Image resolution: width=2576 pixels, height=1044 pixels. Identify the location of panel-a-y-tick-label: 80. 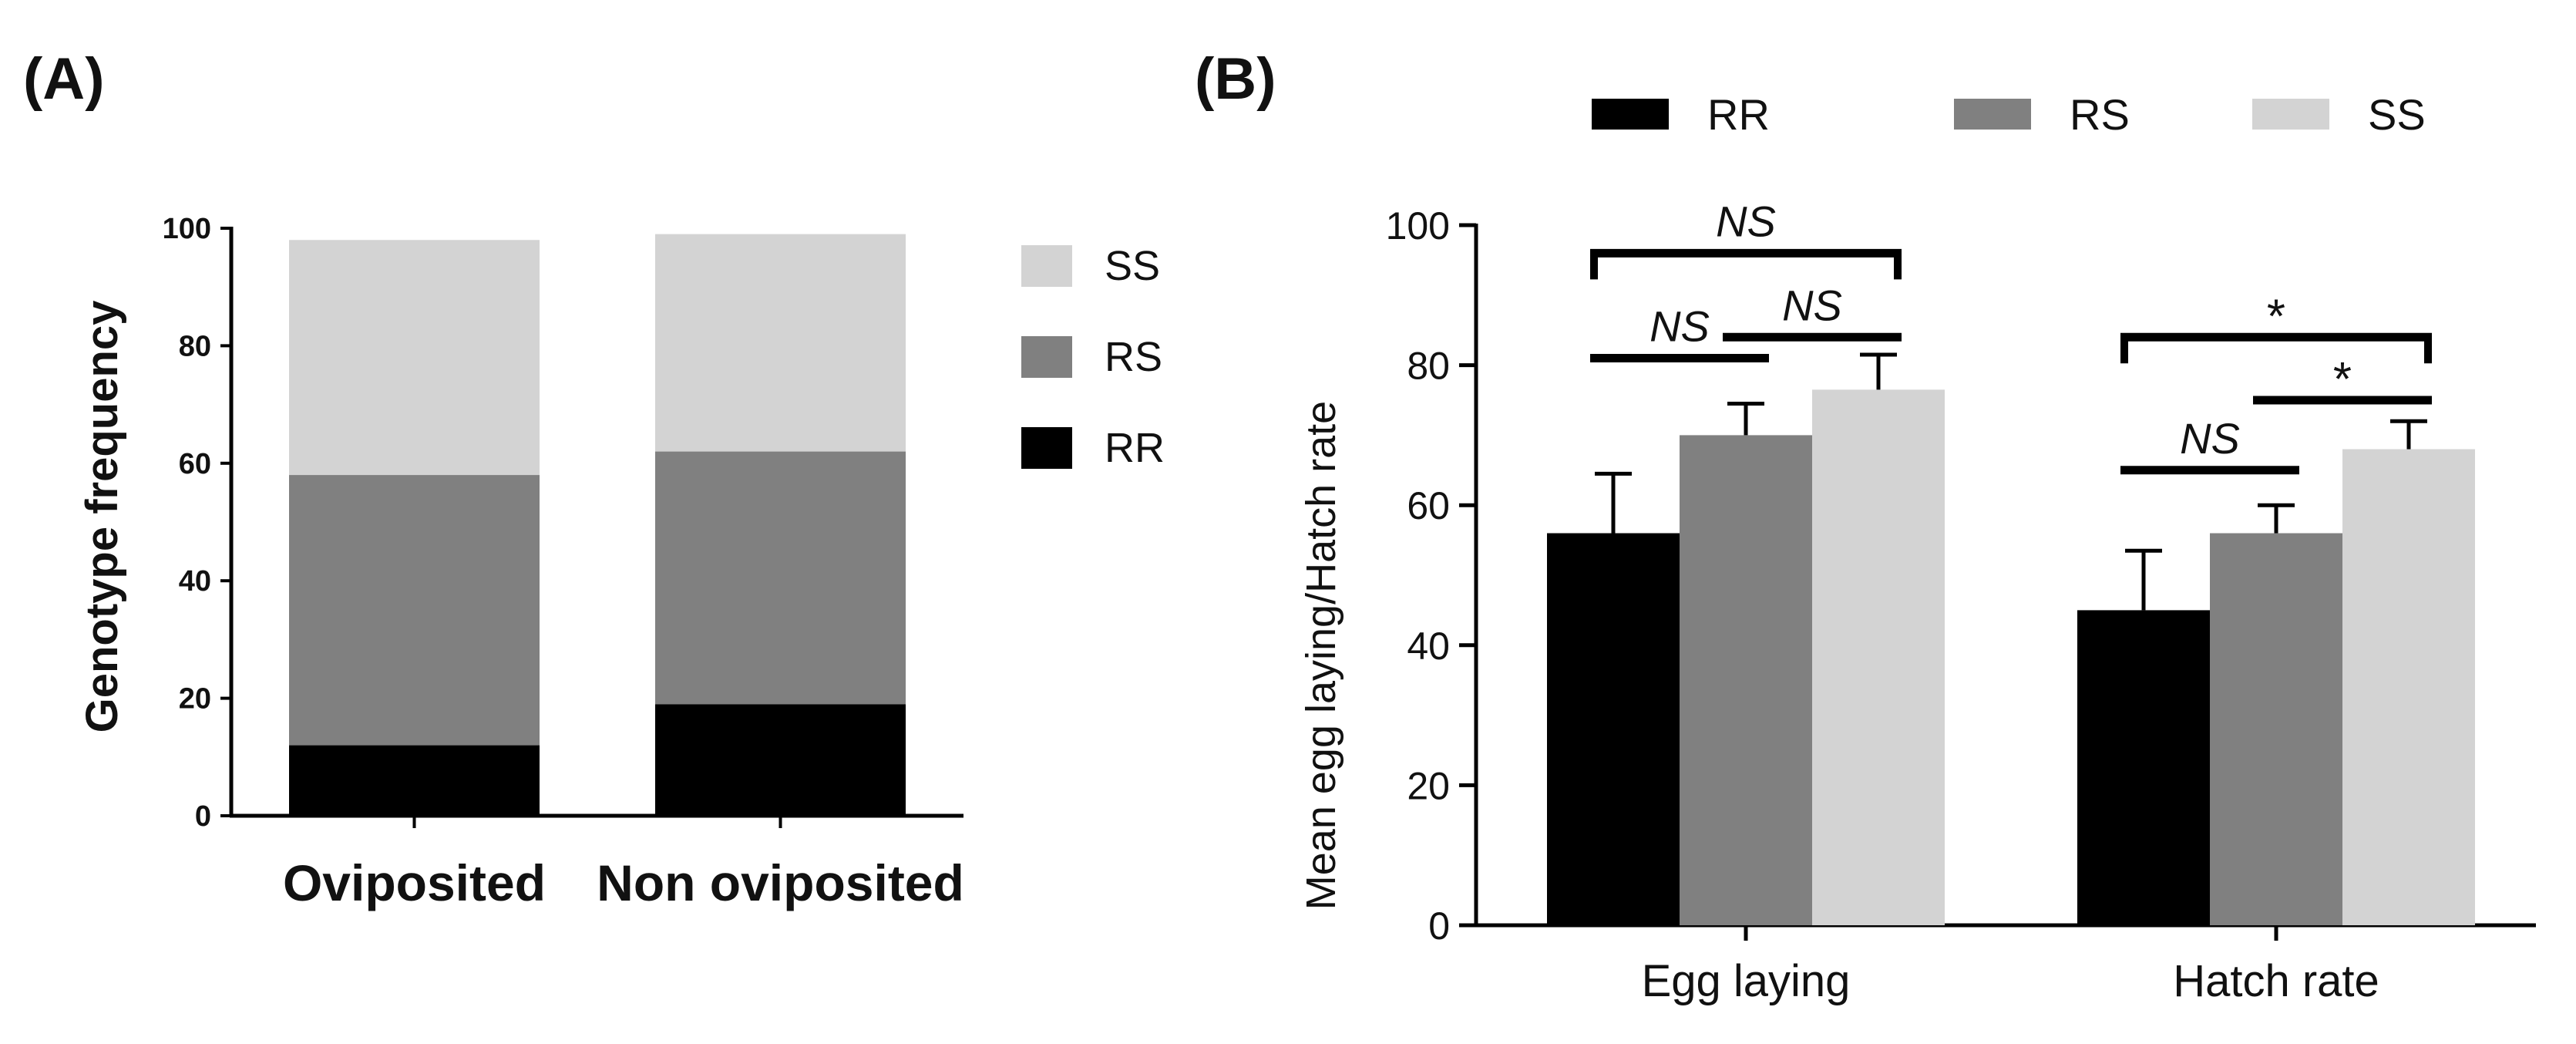
(195, 346).